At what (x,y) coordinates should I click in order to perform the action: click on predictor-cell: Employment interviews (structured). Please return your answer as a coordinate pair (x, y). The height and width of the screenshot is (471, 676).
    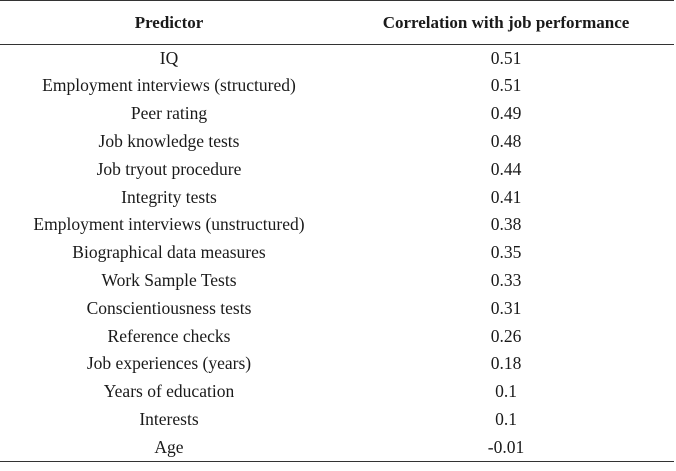
    Looking at the image, I should click on (169, 85).